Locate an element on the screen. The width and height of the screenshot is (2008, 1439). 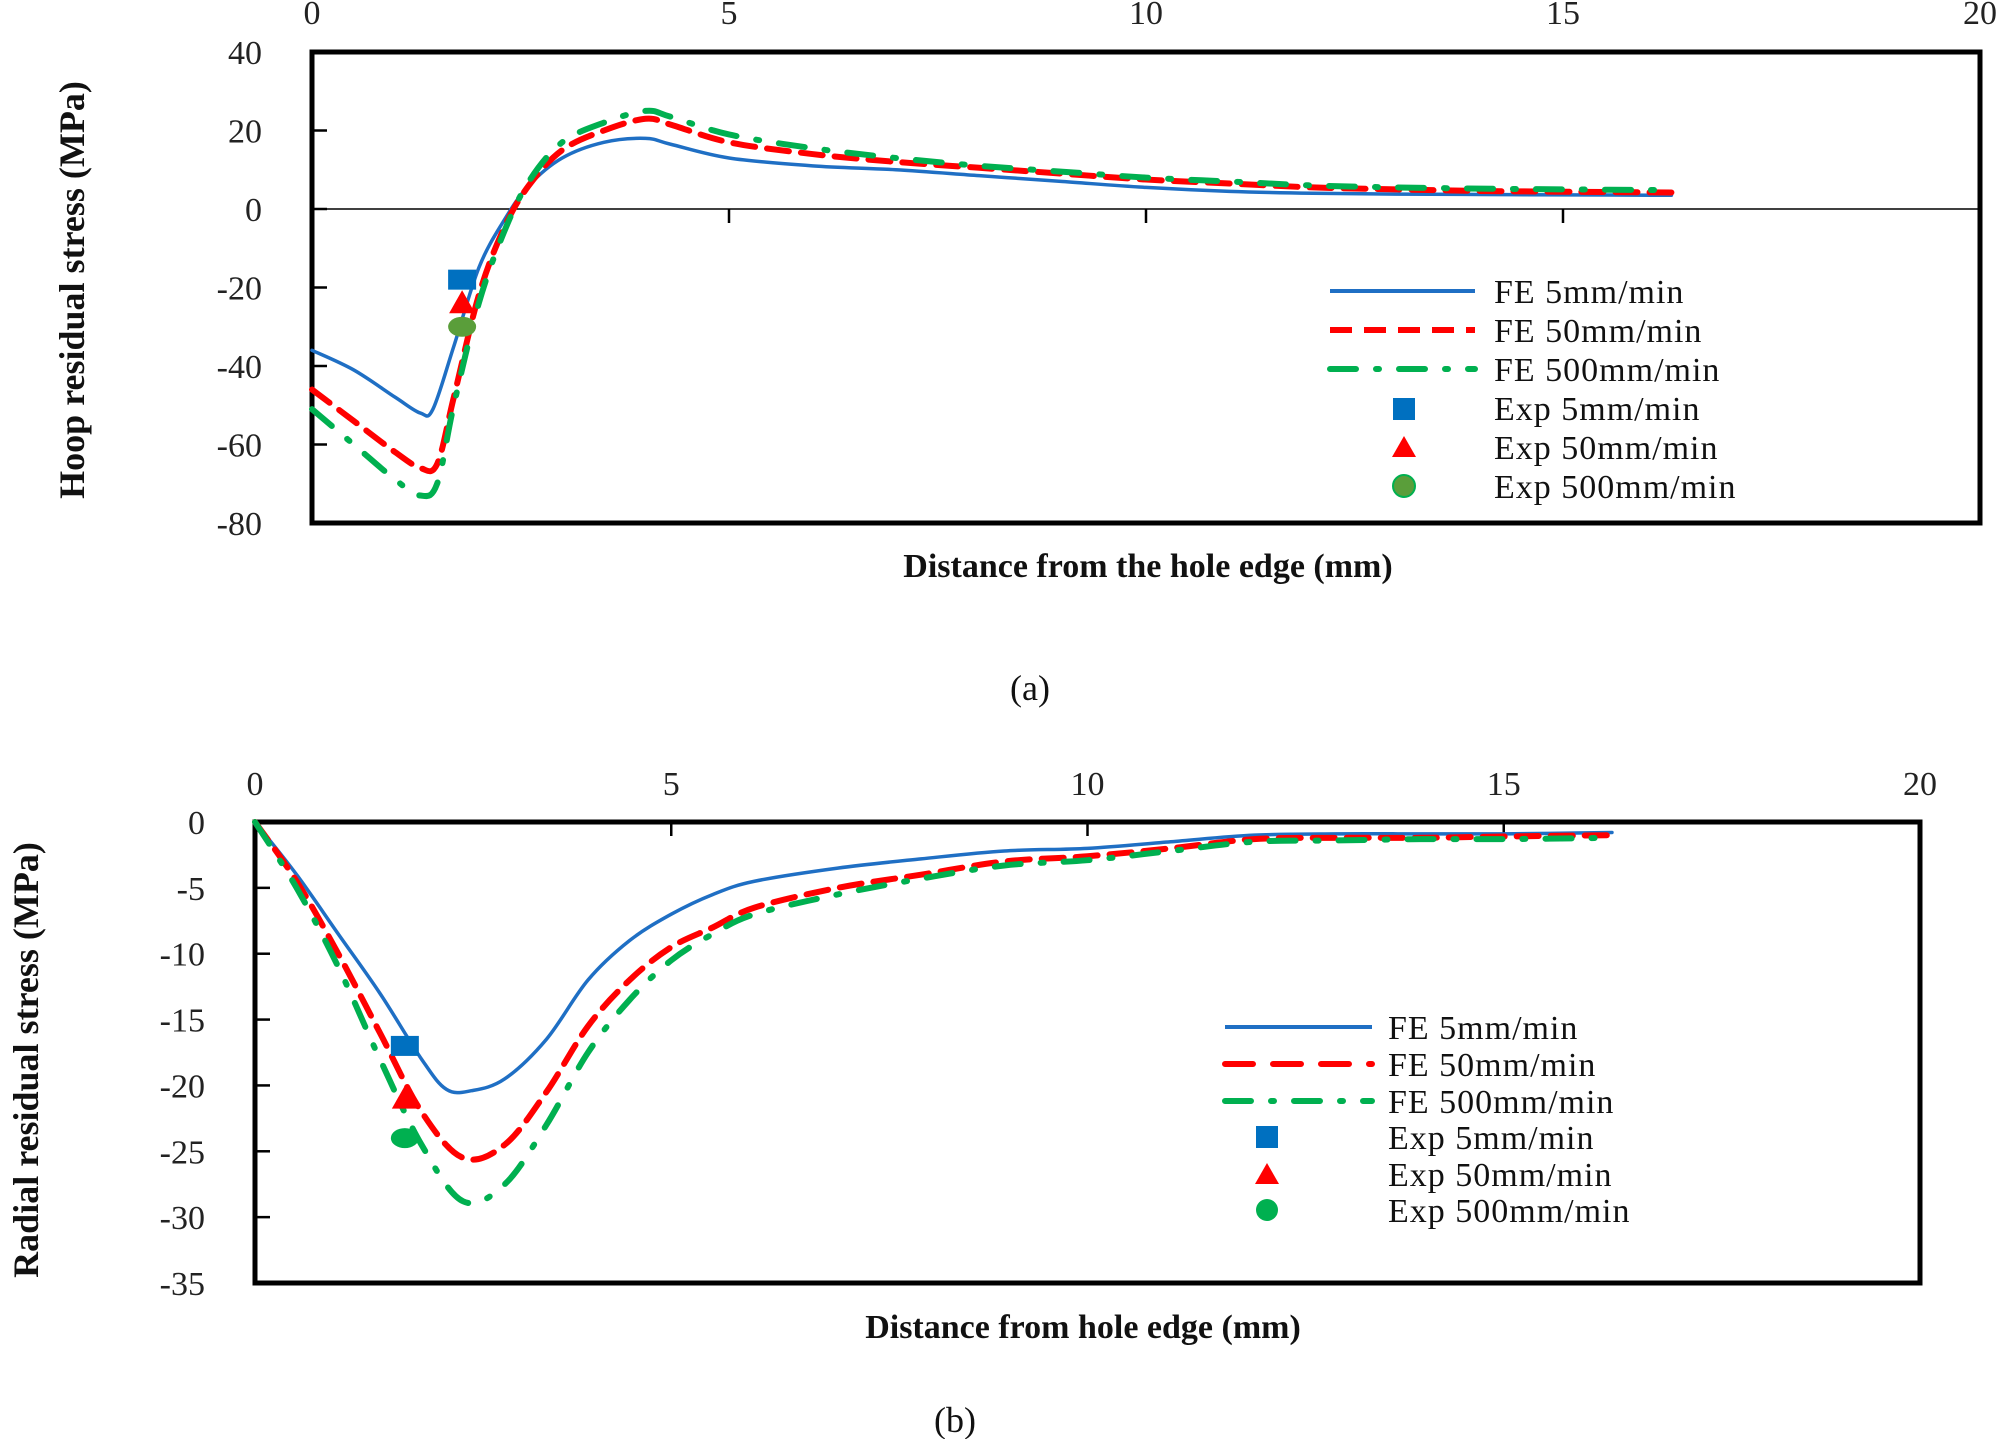
y-tick-label: -25 is located at coordinates (182, 1152).